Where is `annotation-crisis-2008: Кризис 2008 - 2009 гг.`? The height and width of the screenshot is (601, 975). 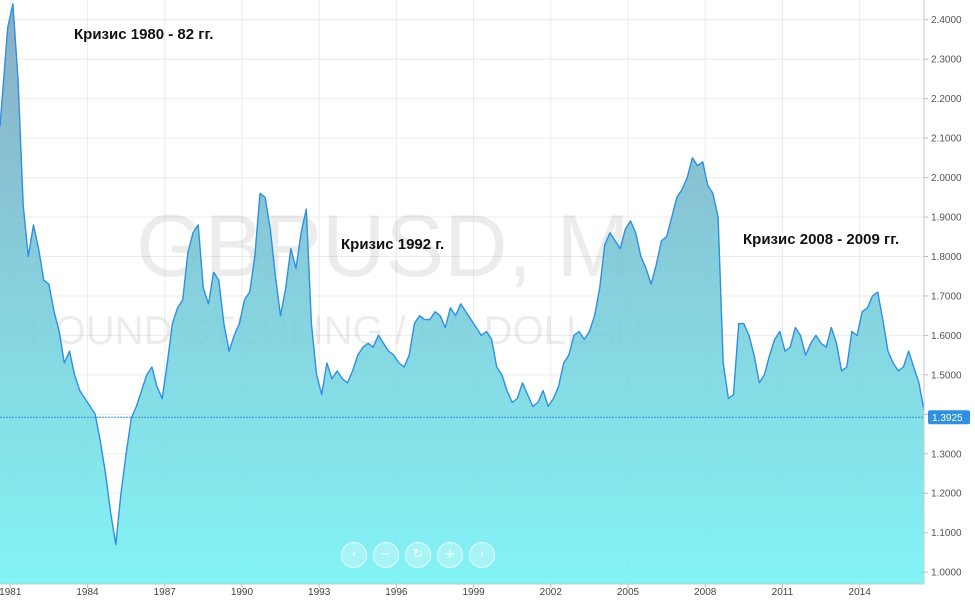 annotation-crisis-2008: Кризис 2008 - 2009 гг. is located at coordinates (821, 239).